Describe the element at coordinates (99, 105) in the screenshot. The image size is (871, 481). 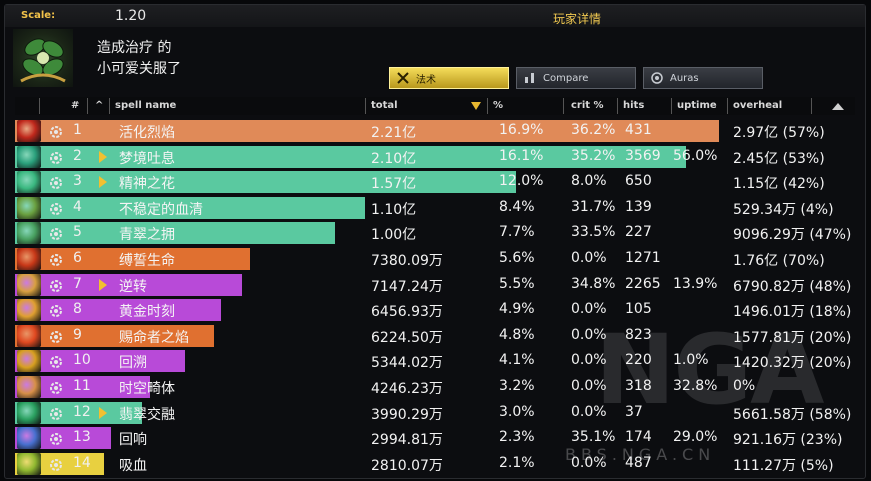
I see `column-sort: ^` at that location.